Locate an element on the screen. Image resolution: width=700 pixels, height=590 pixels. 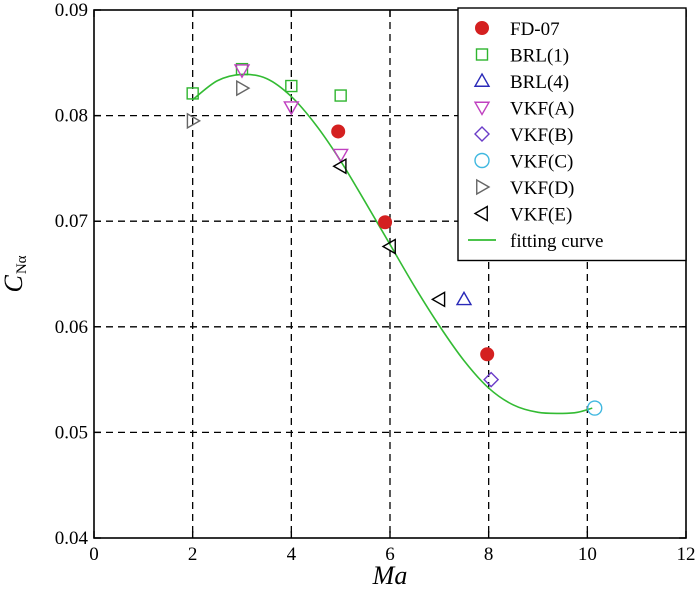
legend-item-fitting-curve: fitting curve is located at coordinates (535, 241).